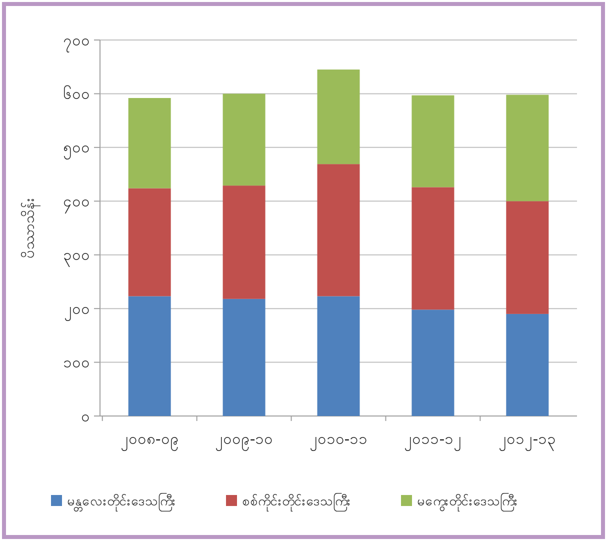  What do you see at coordinates (338, 440) in the screenshot?
I see `x-tick-label: ၂၀၁၀-၁၁` at bounding box center [338, 440].